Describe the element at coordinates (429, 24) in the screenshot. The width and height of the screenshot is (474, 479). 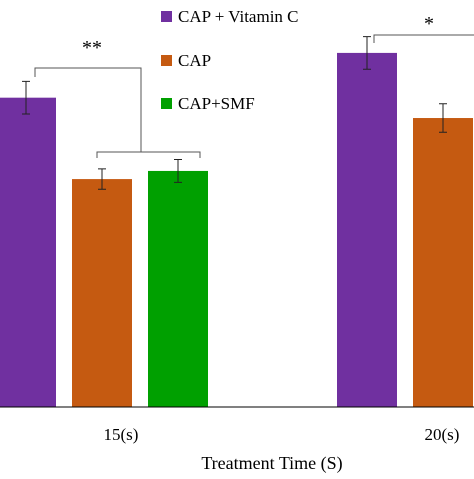
I see `significance-marker: *` at that location.